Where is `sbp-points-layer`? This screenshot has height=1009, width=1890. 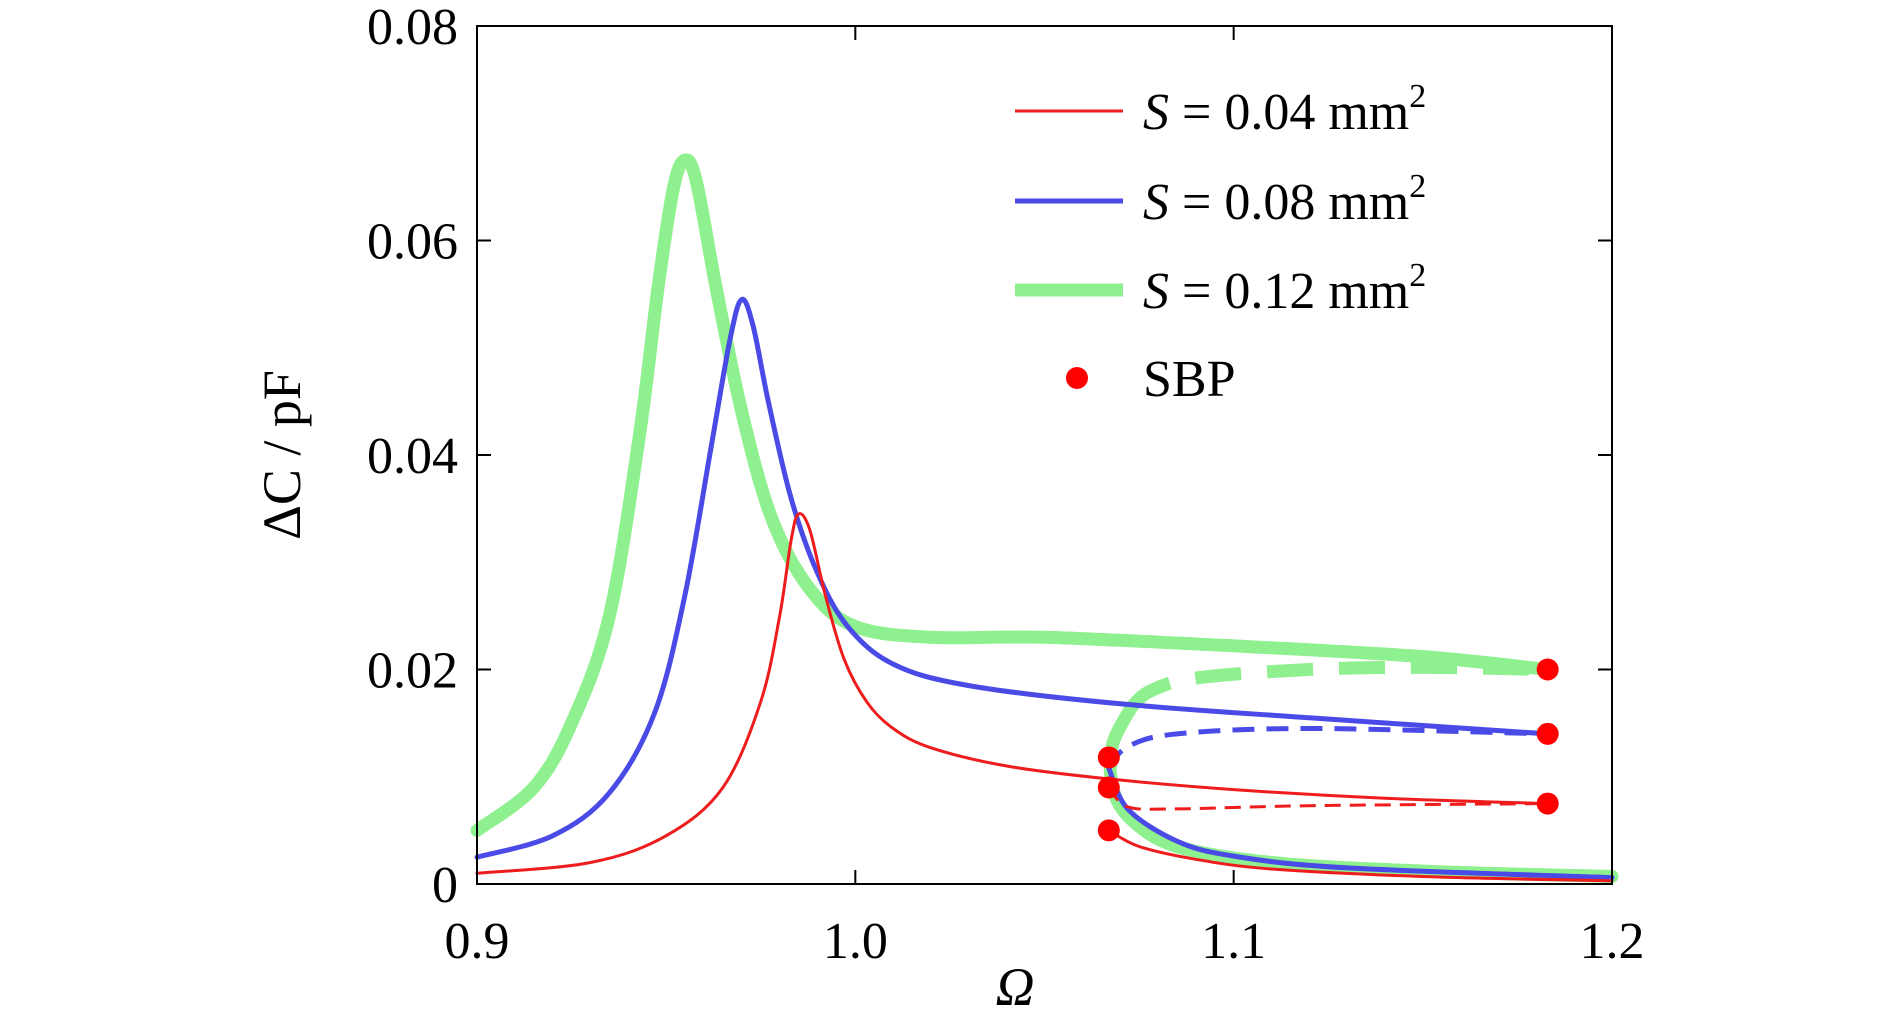
sbp-points-layer is located at coordinates (1328, 750).